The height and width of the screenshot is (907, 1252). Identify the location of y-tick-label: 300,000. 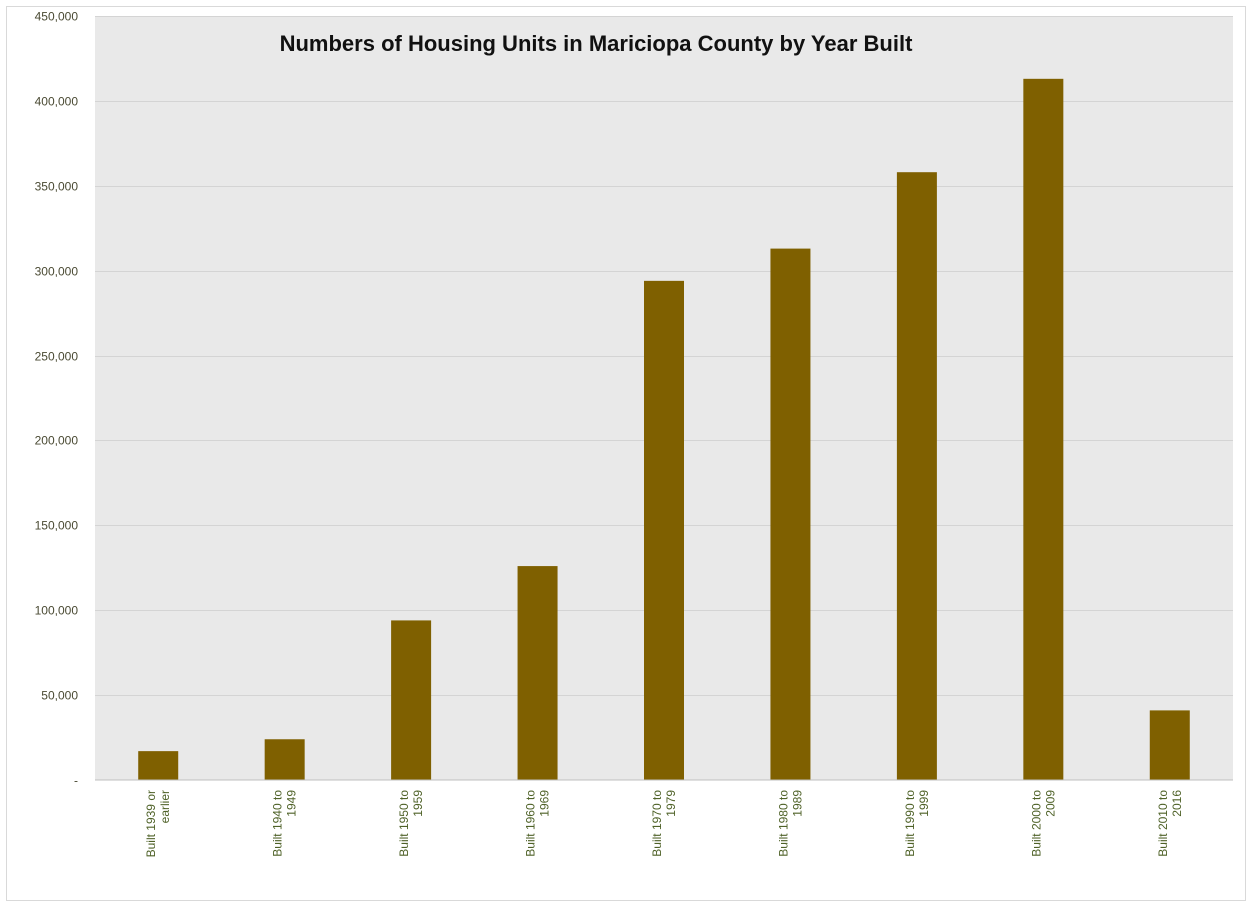
(57, 272).